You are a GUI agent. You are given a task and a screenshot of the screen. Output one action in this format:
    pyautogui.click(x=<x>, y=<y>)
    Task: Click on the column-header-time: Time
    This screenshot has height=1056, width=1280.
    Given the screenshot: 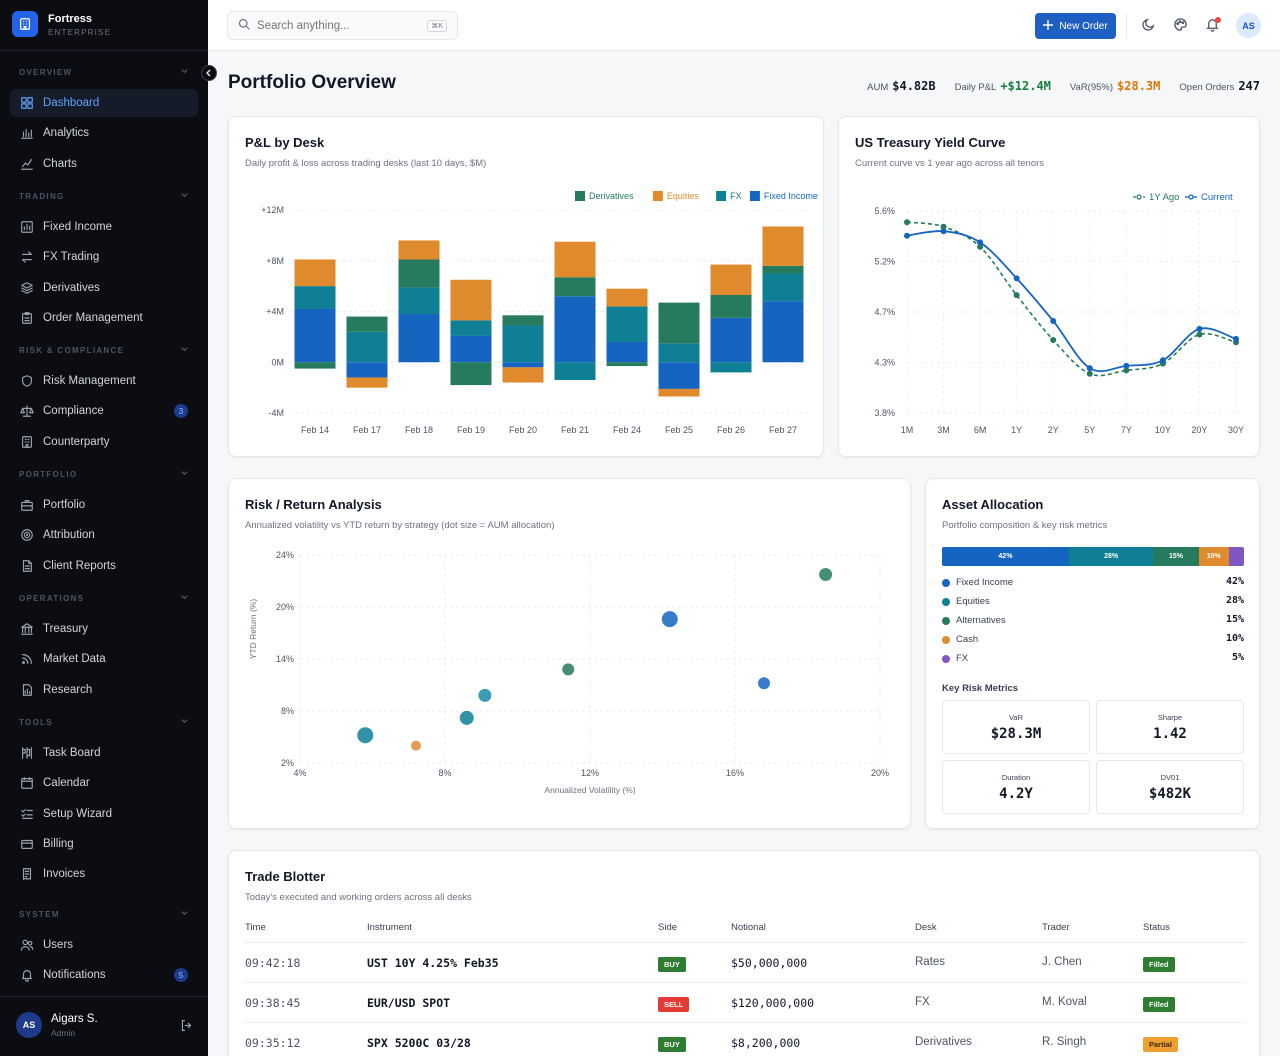 What is the action you would take?
    pyautogui.click(x=255, y=927)
    